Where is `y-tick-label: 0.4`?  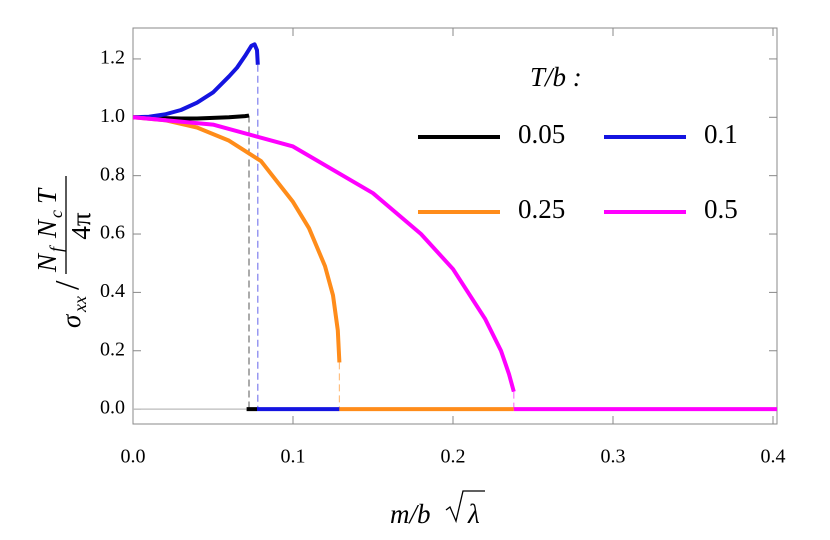
y-tick-label: 0.4 is located at coordinates (112, 291).